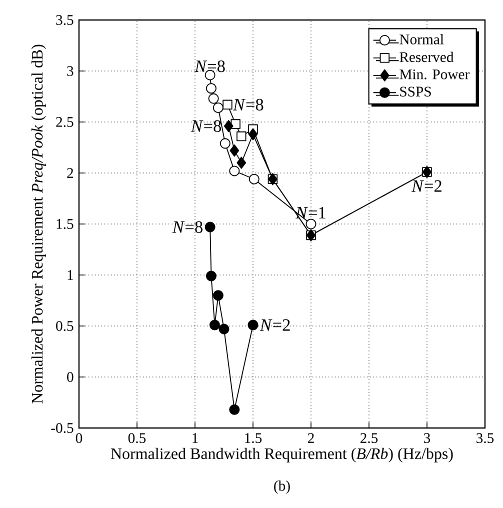  I want to click on y-tick-label: 2, so click(70, 173).